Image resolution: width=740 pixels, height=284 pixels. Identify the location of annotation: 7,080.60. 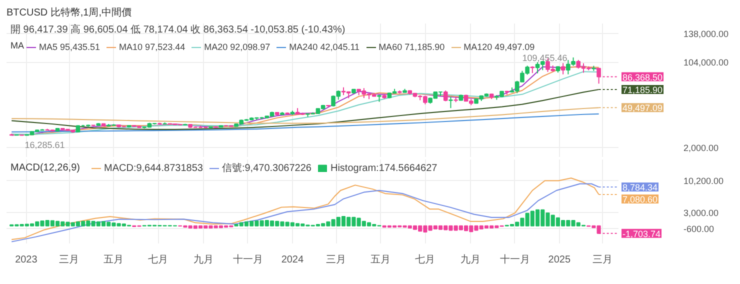
(640, 199).